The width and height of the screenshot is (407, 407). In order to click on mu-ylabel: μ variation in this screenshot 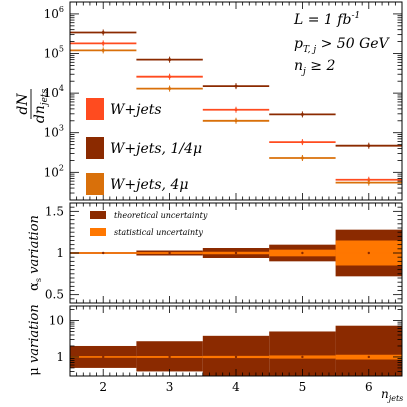, I will do `click(34, 339)`.